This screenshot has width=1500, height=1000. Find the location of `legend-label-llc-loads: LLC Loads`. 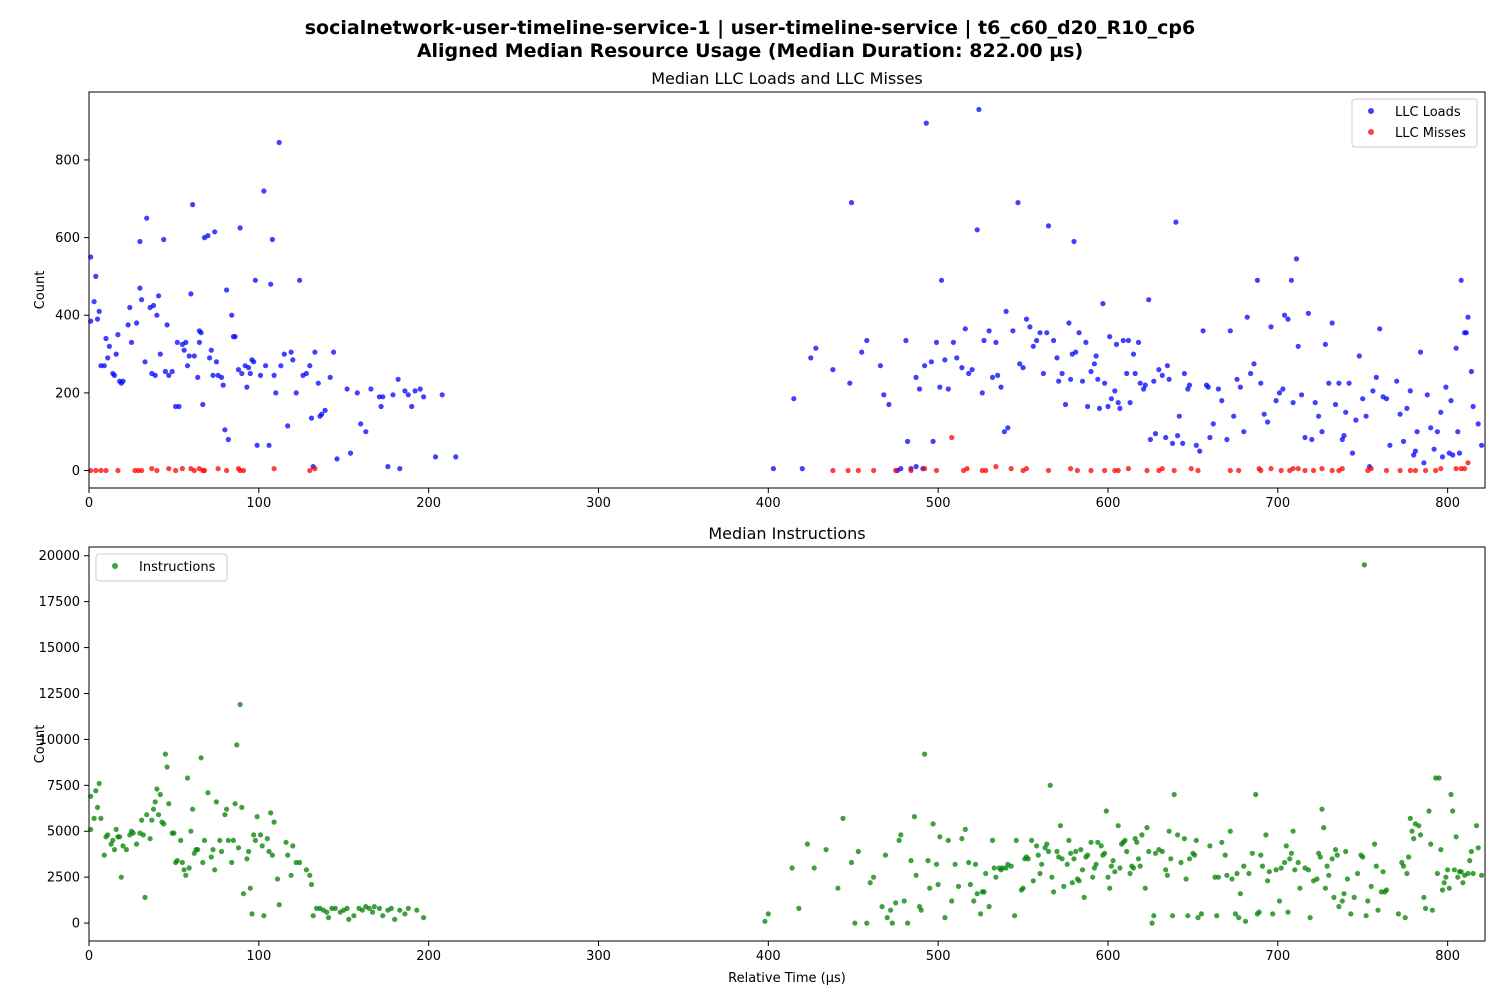

legend-label-llc-loads: LLC Loads is located at coordinates (1428, 112).